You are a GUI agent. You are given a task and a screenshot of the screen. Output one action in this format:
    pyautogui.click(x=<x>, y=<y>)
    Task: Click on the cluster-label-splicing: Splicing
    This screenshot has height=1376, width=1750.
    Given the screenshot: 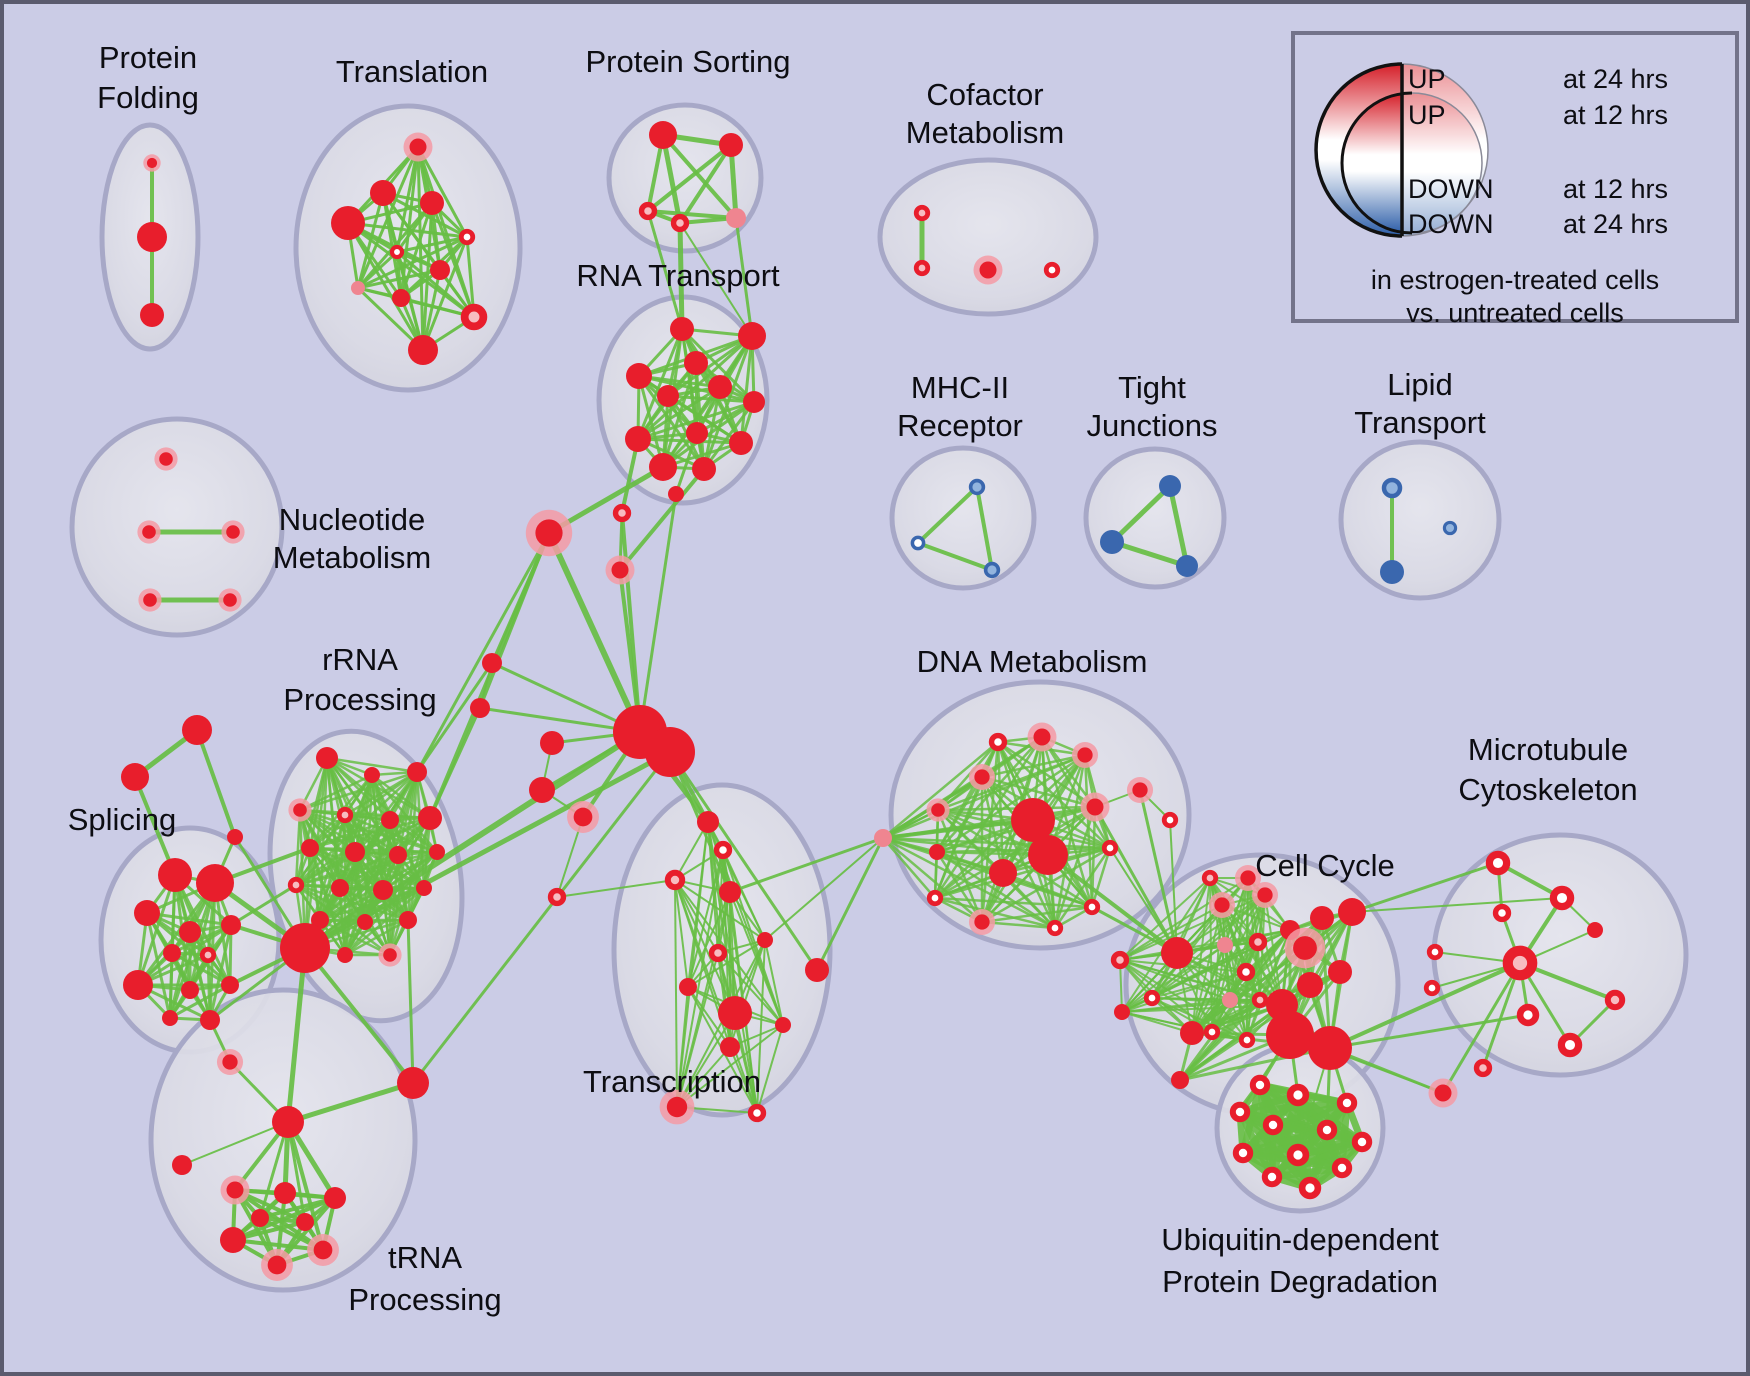 What is the action you would take?
    pyautogui.click(x=122, y=819)
    